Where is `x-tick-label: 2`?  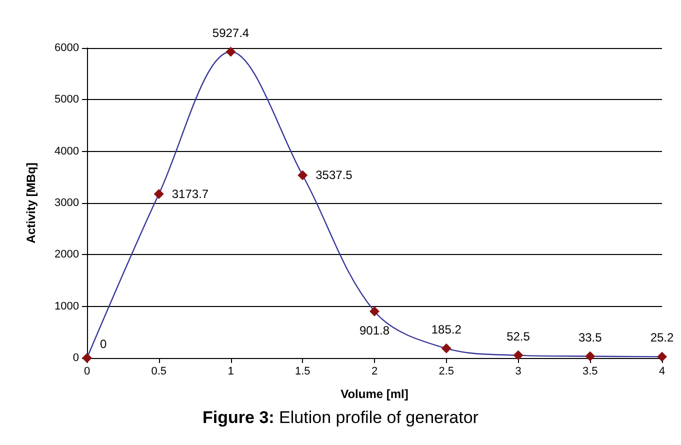 x-tick-label: 2 is located at coordinates (374, 372).